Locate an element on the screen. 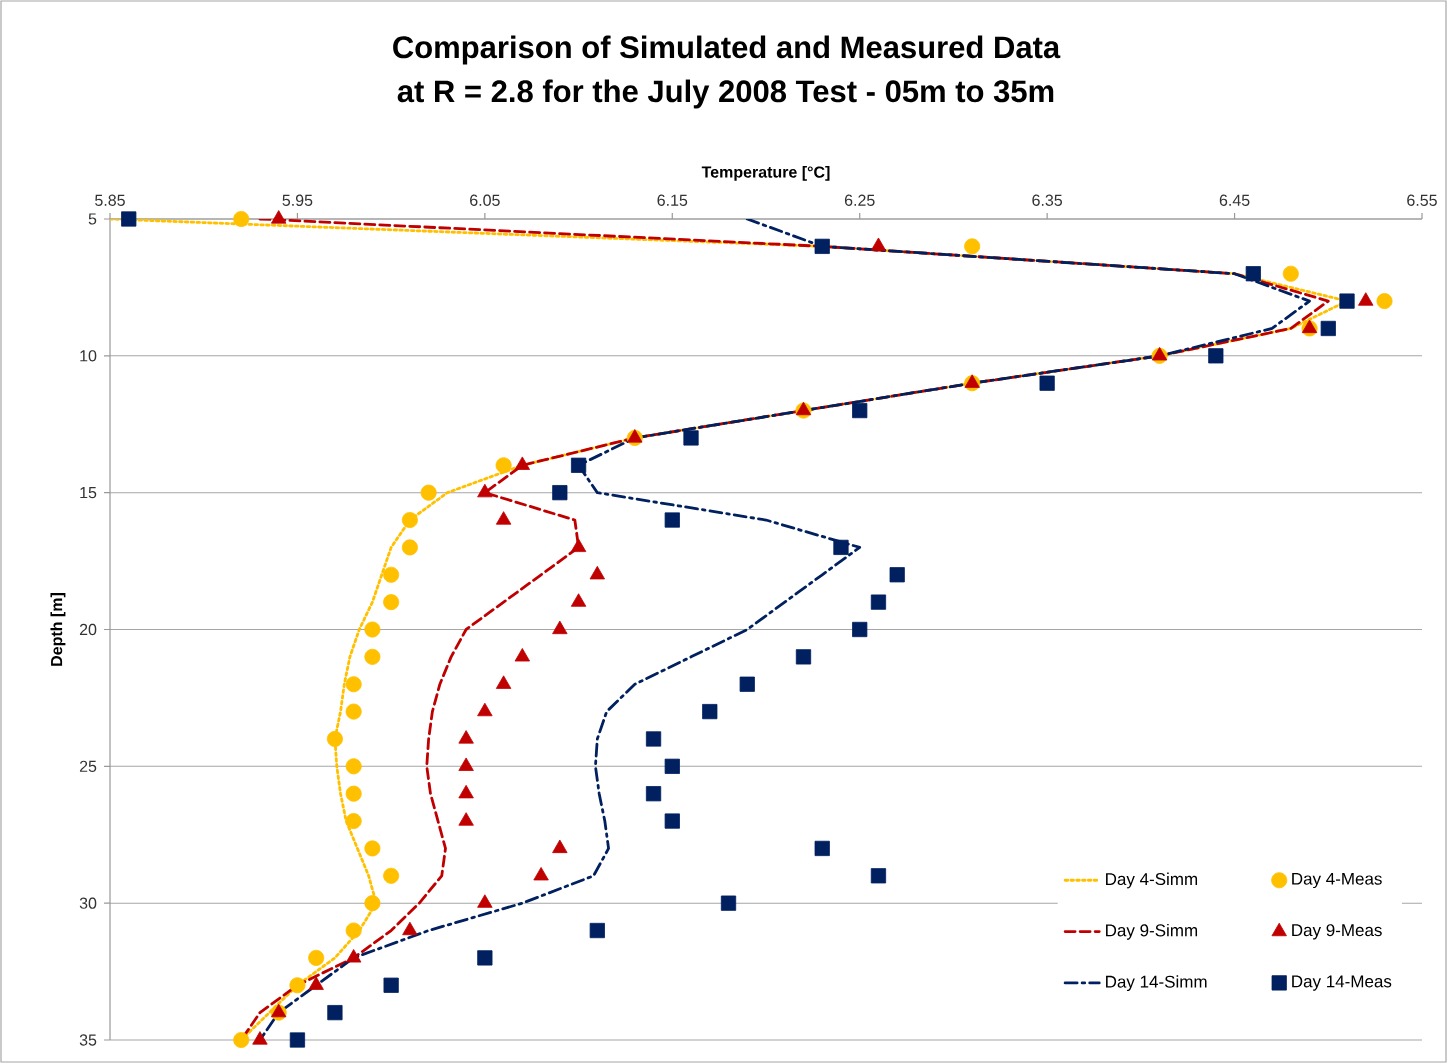 This screenshot has height=1063, width=1452. legend-label: Day 14-Meas is located at coordinates (1342, 983).